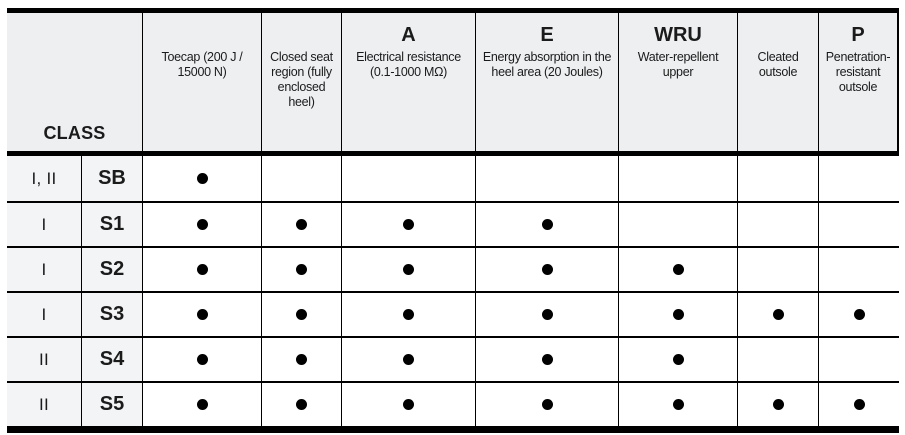  What do you see at coordinates (74, 133) in the screenshot?
I see `class-header-label: CLASS` at bounding box center [74, 133].